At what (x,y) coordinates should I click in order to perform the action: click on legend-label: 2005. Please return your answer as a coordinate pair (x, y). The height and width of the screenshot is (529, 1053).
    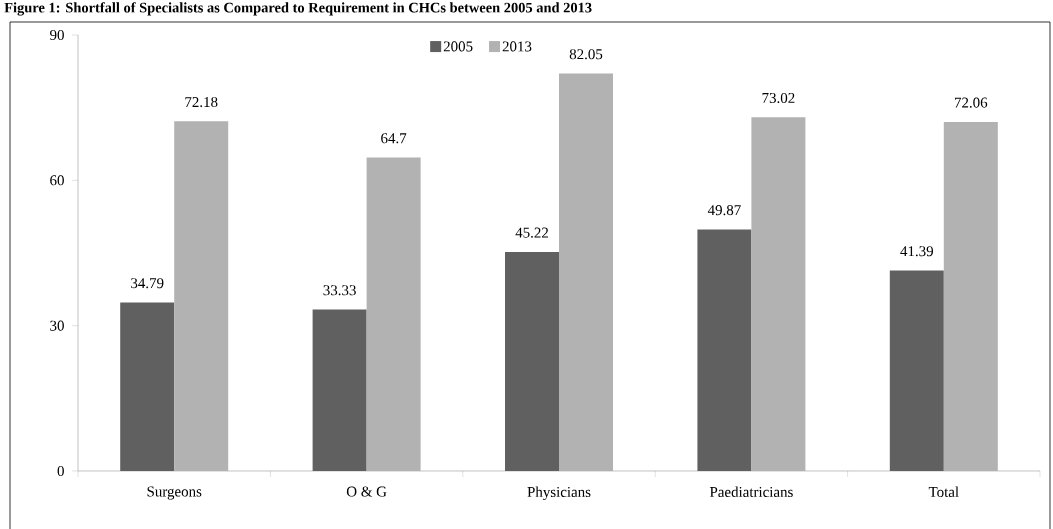
    Looking at the image, I should click on (458, 46).